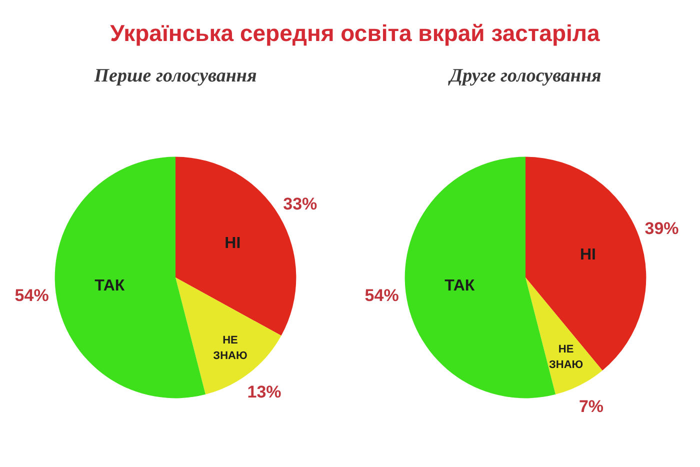 The image size is (700, 467). What do you see at coordinates (355, 33) in the screenshot?
I see `chart-title: Українська середня освіта вкрай застаріла` at bounding box center [355, 33].